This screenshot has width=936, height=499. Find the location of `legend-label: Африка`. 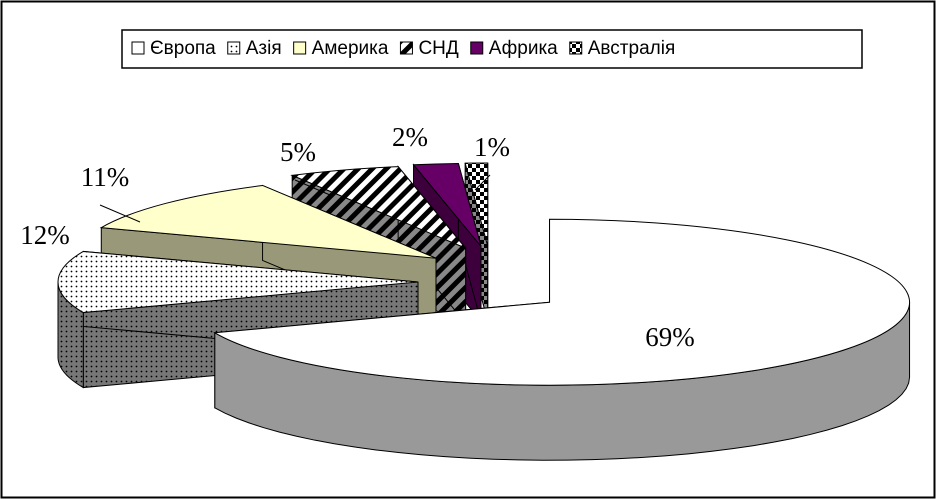

legend-label: Африка is located at coordinates (523, 48).